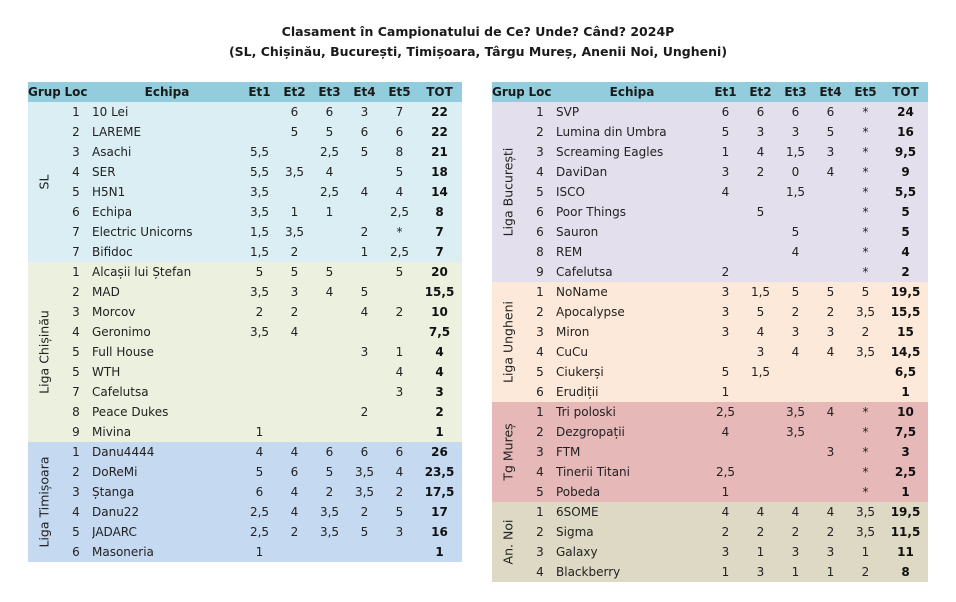  I want to click on table-row: 6 Masoneria 1 1, so click(245, 552).